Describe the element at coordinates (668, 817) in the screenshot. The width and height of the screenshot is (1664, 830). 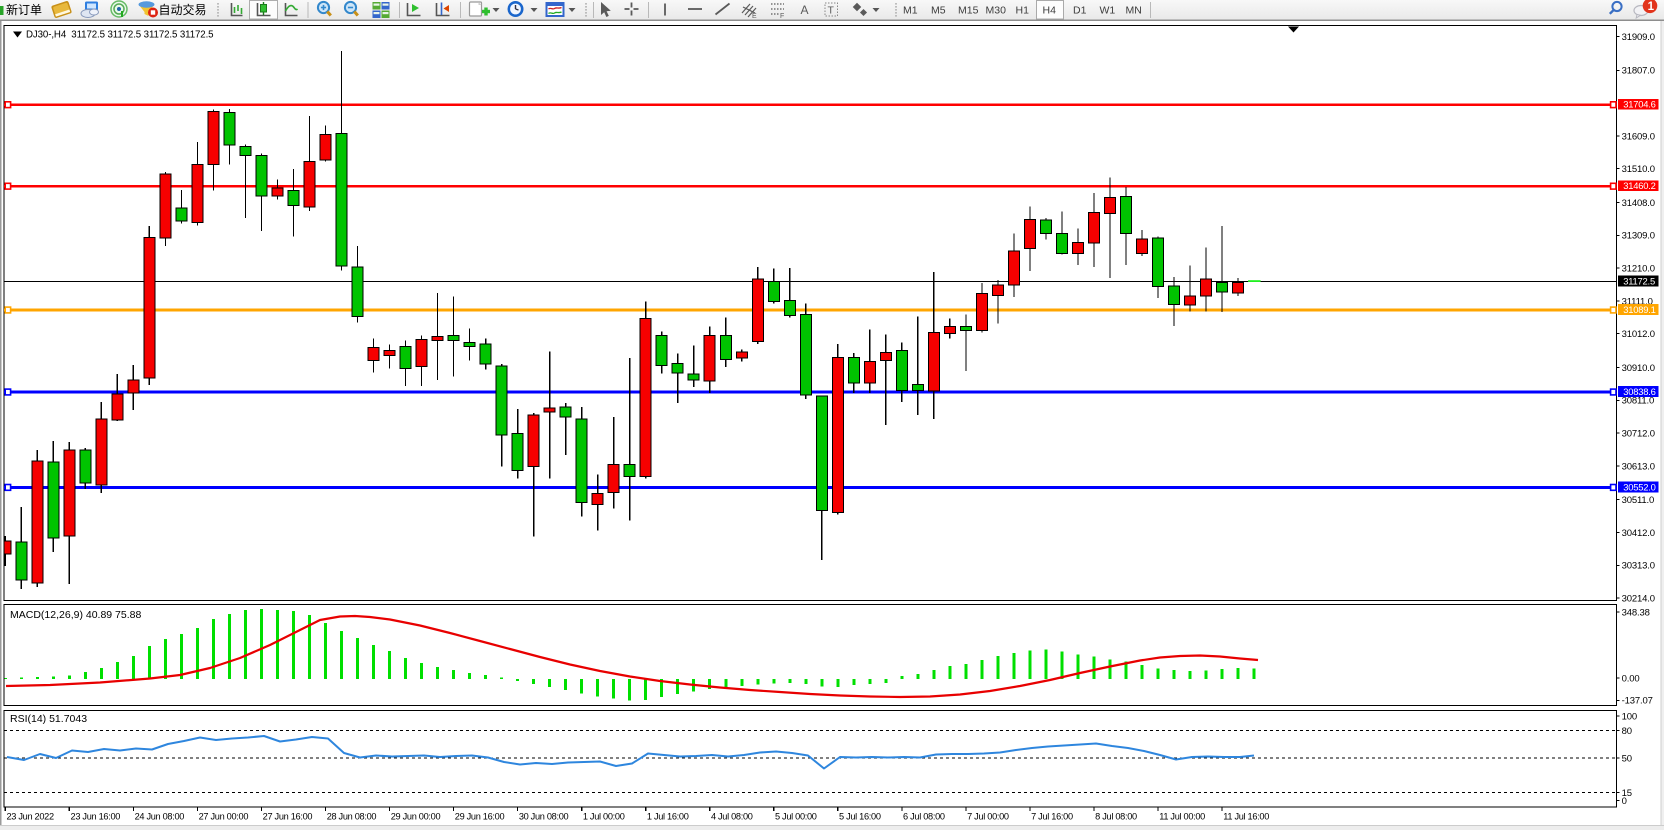
I see `svg-text: 1 Jul 16:00` at that location.